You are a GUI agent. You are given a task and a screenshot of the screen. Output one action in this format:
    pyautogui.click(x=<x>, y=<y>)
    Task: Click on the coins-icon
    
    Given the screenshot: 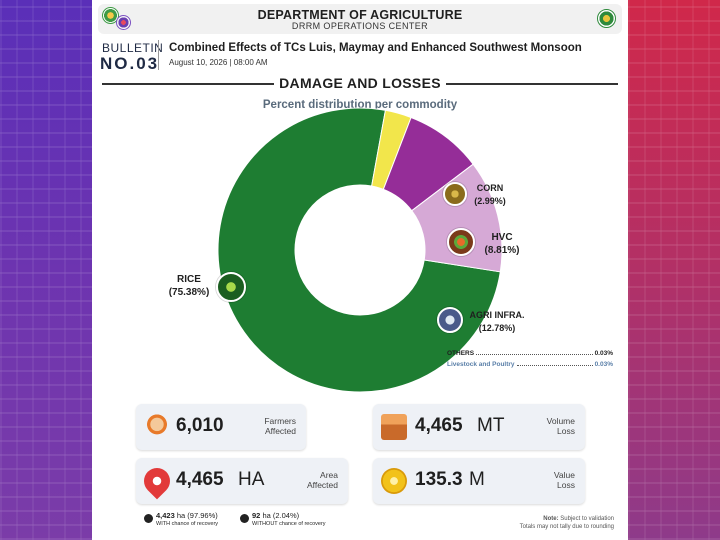 What is the action you would take?
    pyautogui.click(x=394, y=481)
    